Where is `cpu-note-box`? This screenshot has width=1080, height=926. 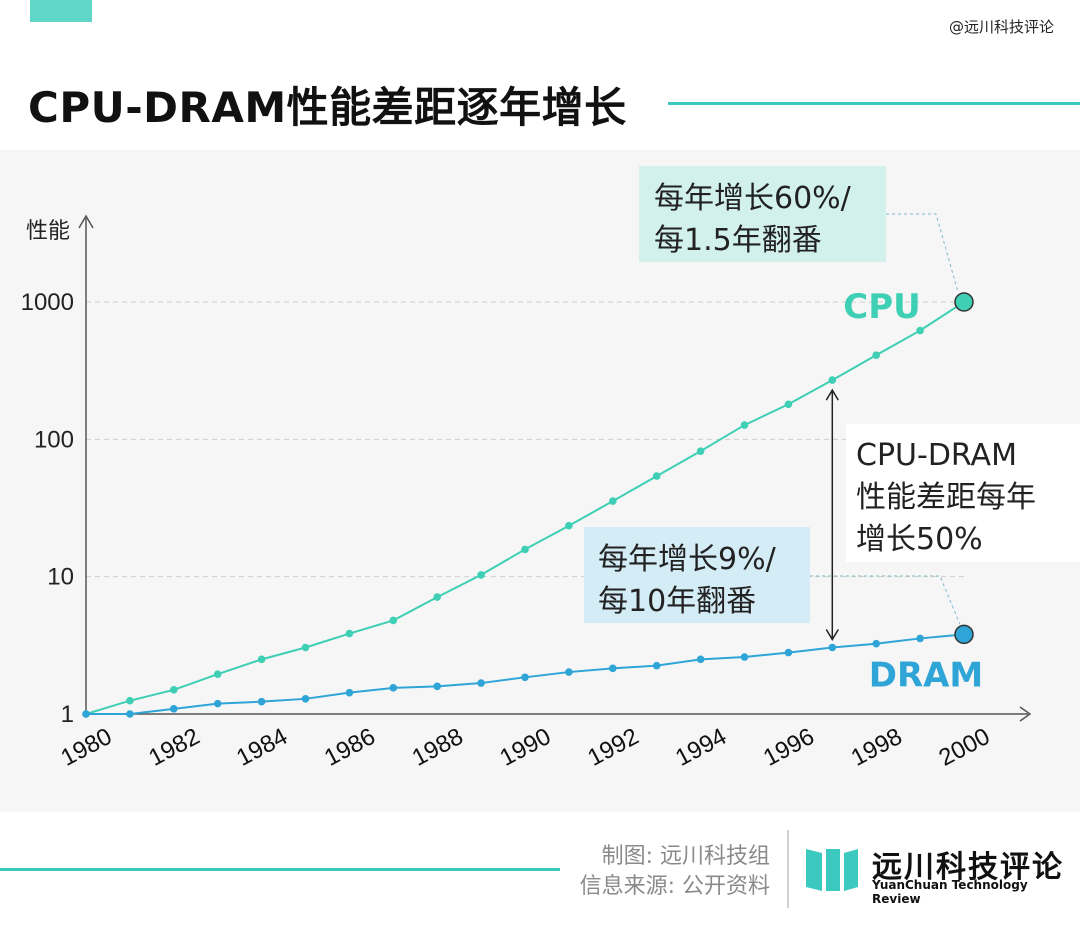 cpu-note-box is located at coordinates (762, 214).